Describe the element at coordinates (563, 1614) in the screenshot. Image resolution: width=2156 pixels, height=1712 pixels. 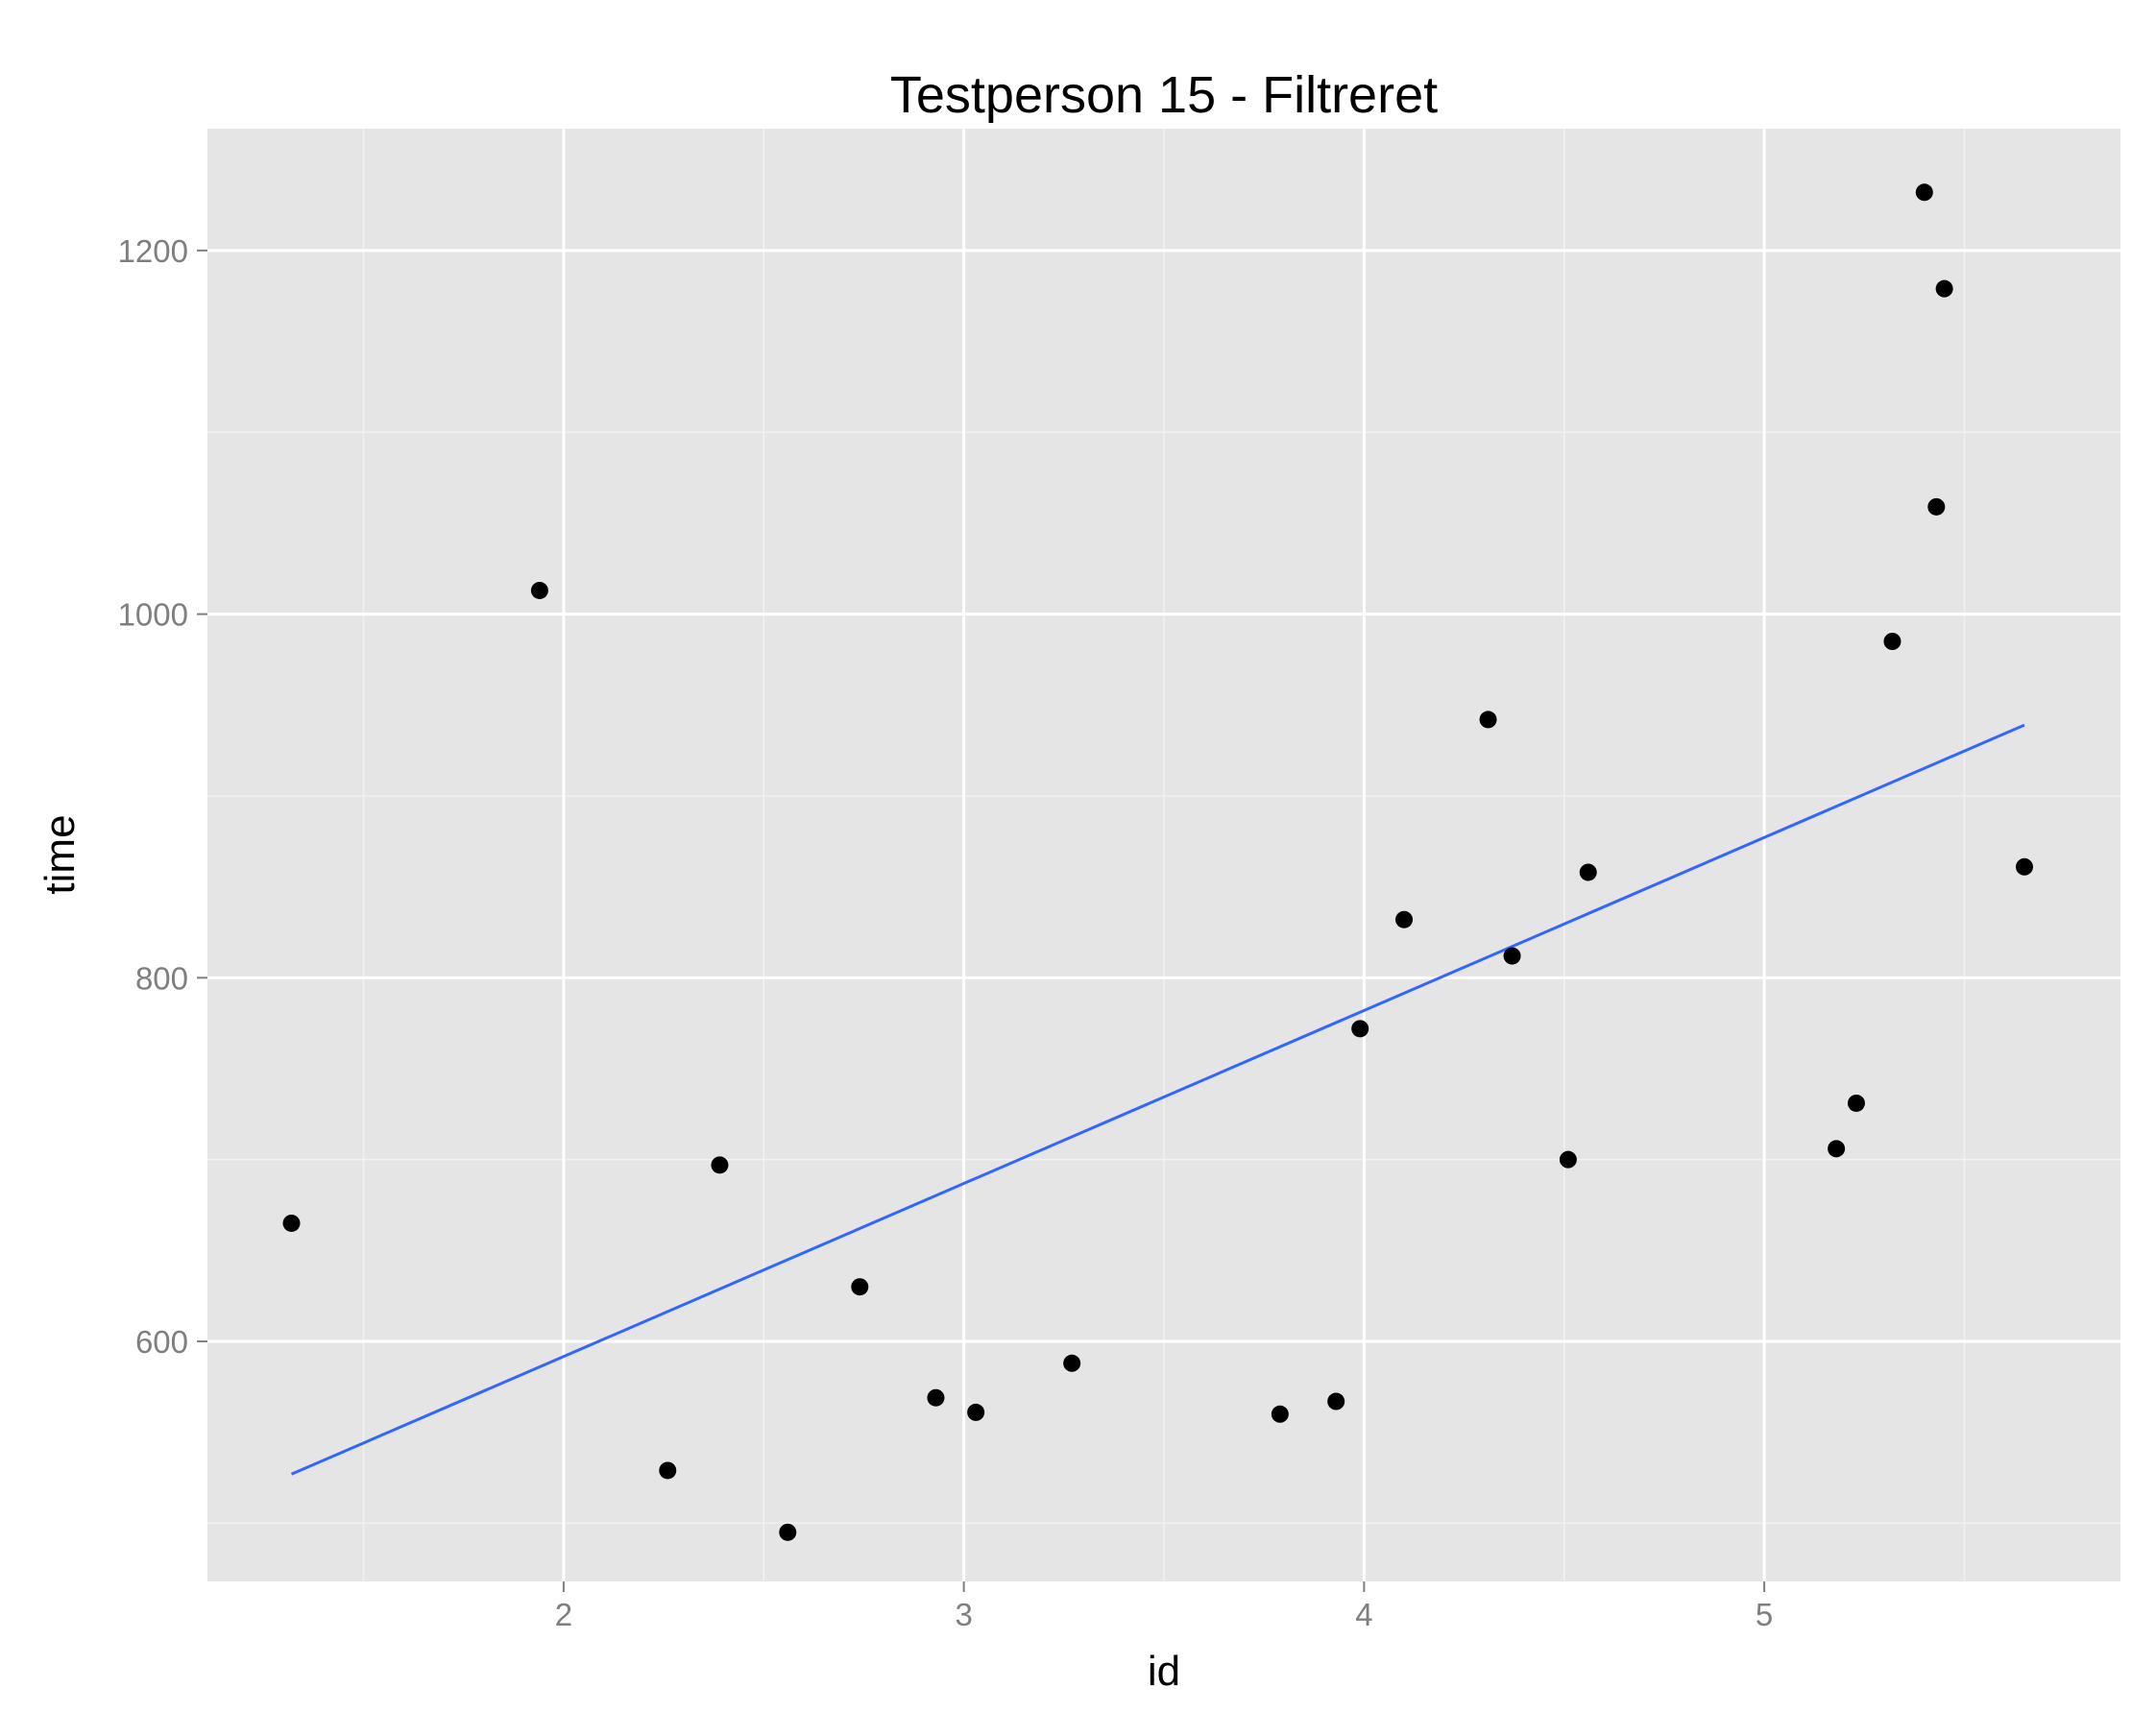
I see `x-tick-label: 2` at that location.